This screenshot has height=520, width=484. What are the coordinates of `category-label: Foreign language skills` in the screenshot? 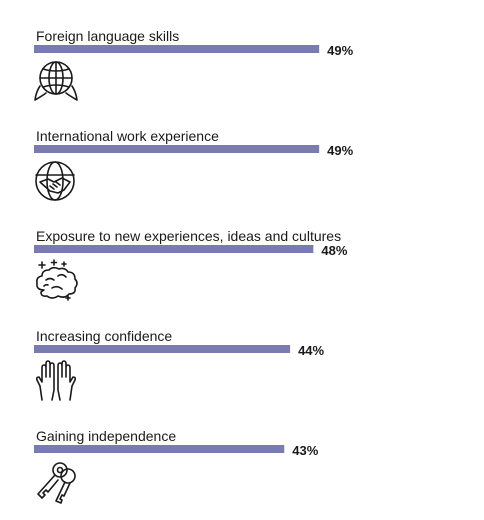 It's located at (107, 36).